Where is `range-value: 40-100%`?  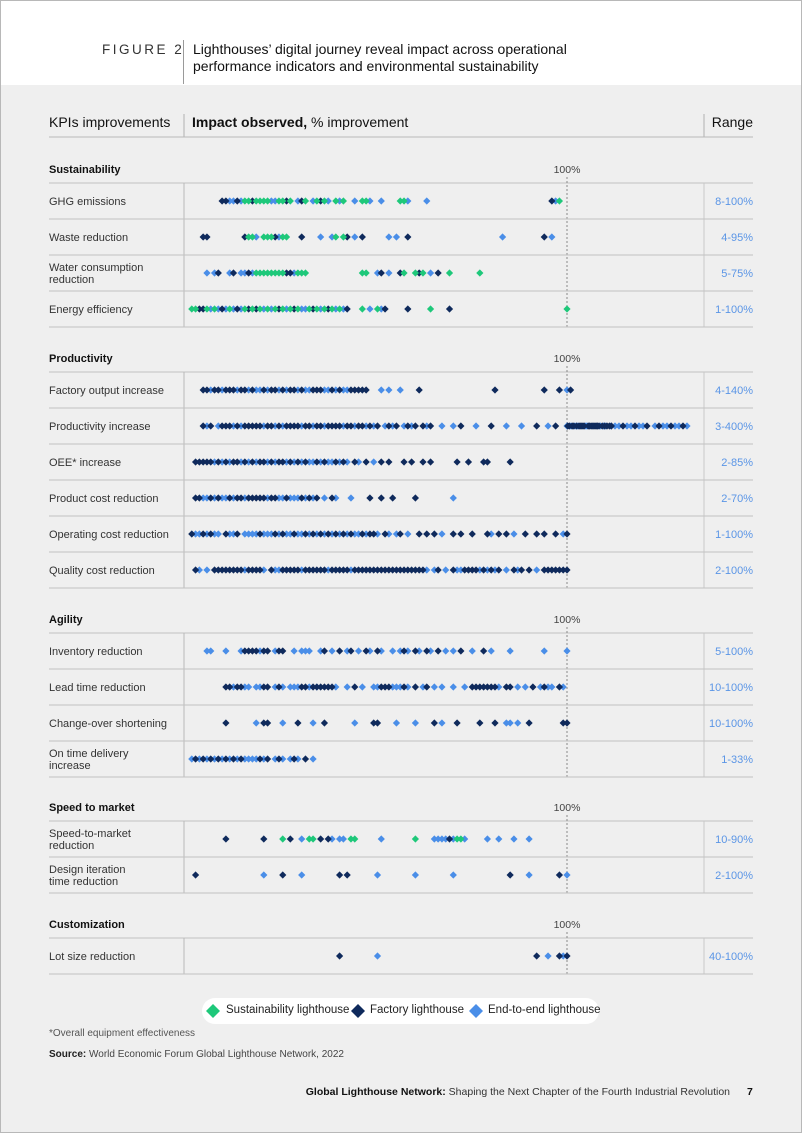
range-value: 40-100% is located at coordinates (731, 957).